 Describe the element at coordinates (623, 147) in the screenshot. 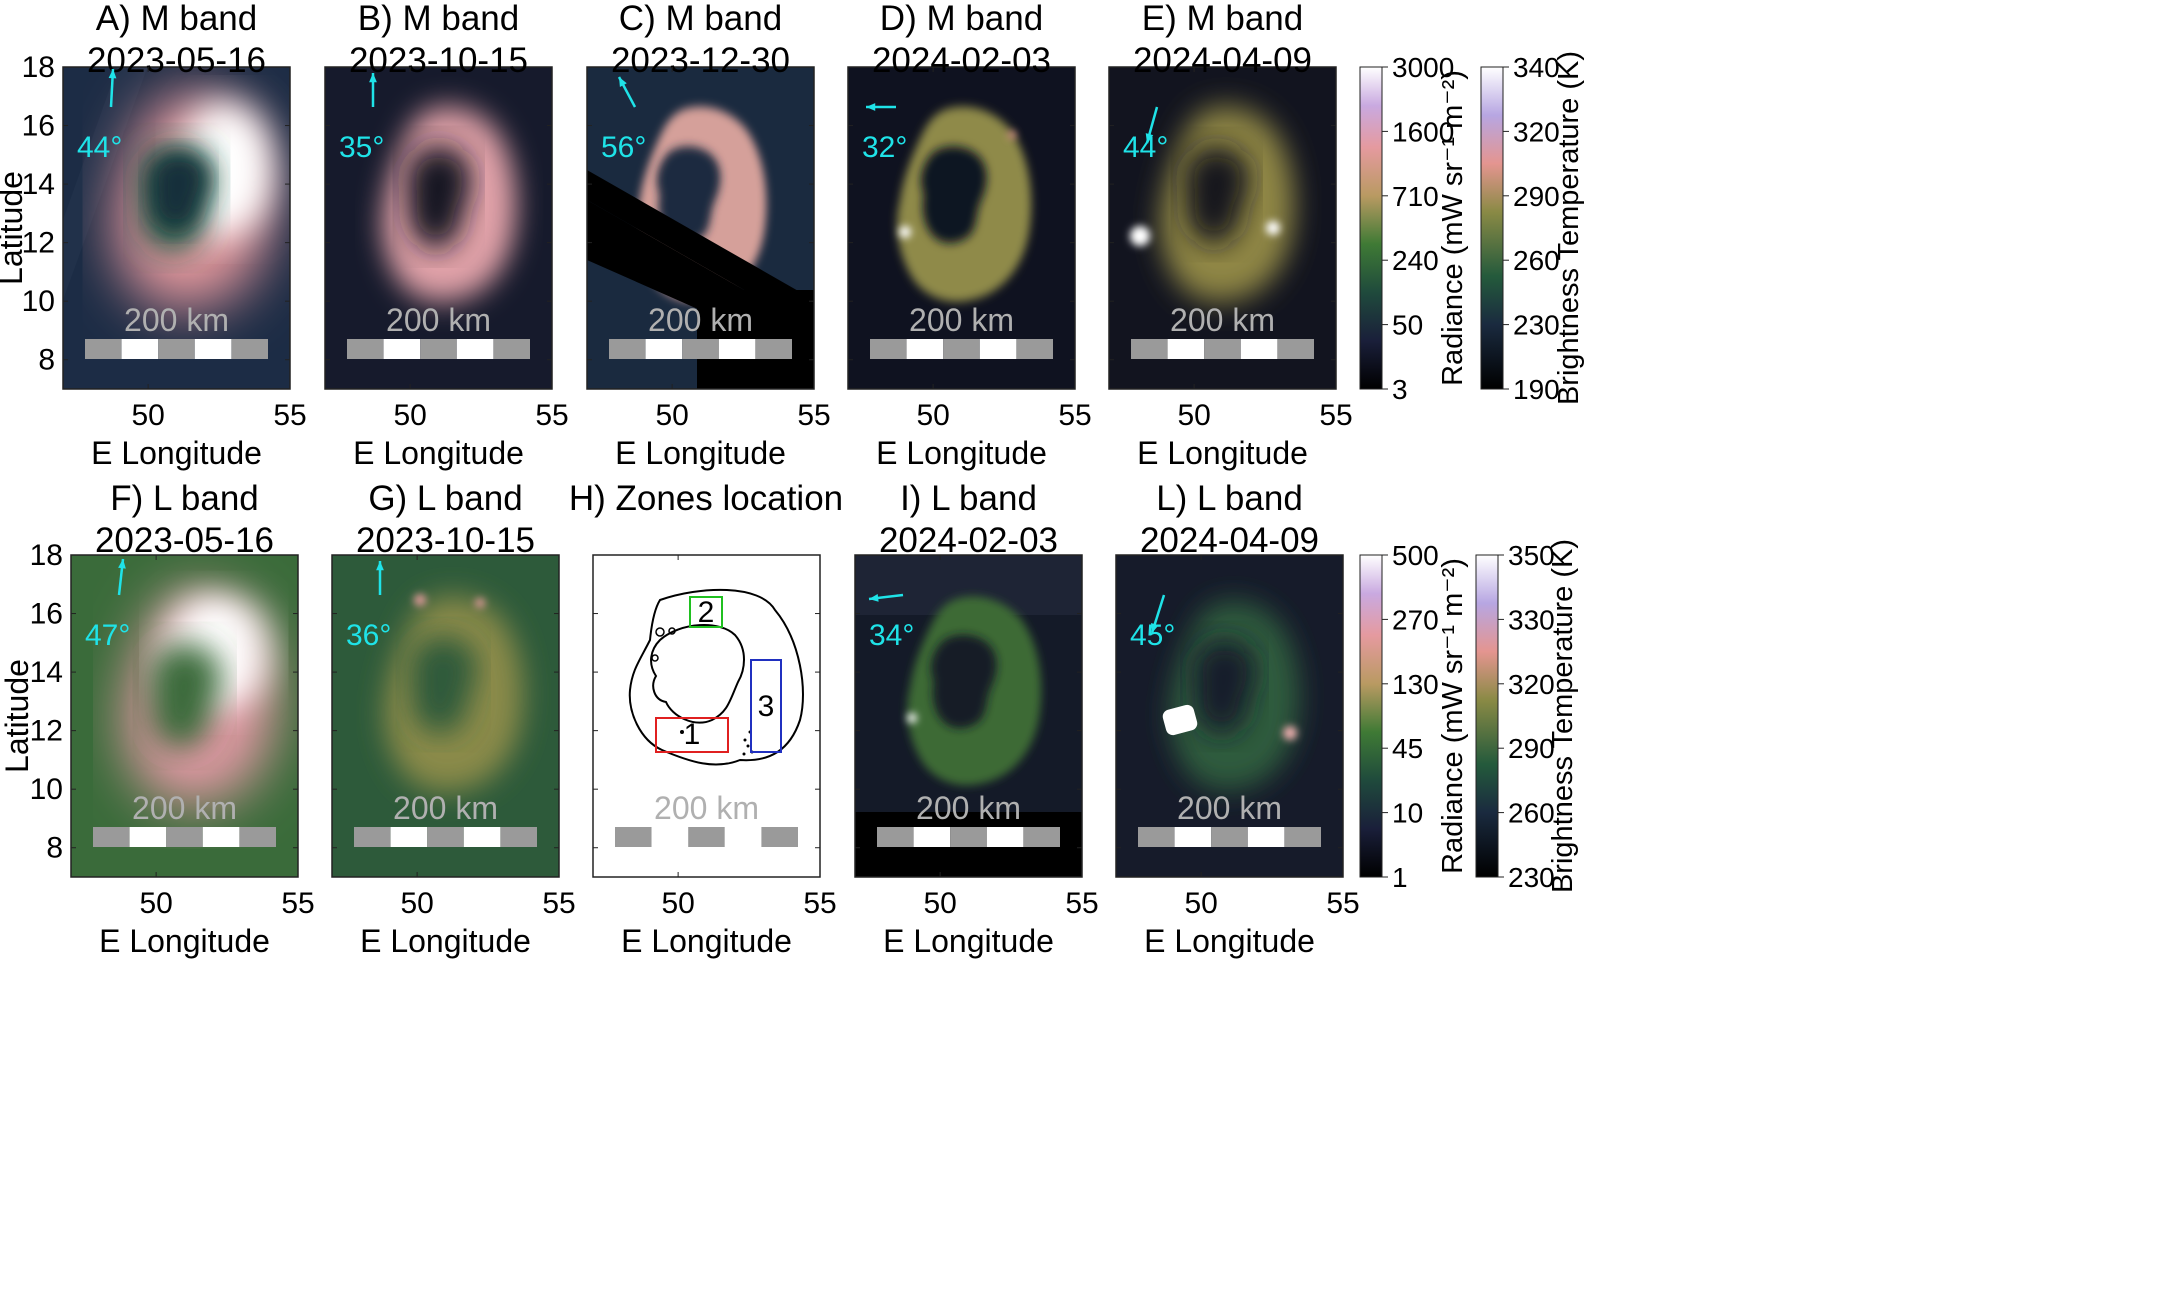

I see `view-angle-label: 56°` at that location.